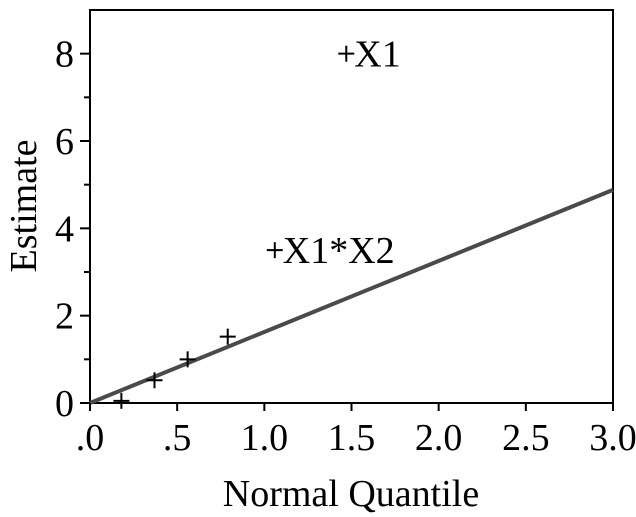  Describe the element at coordinates (352, 438) in the screenshot. I see `x-tick-label: 1.5` at that location.